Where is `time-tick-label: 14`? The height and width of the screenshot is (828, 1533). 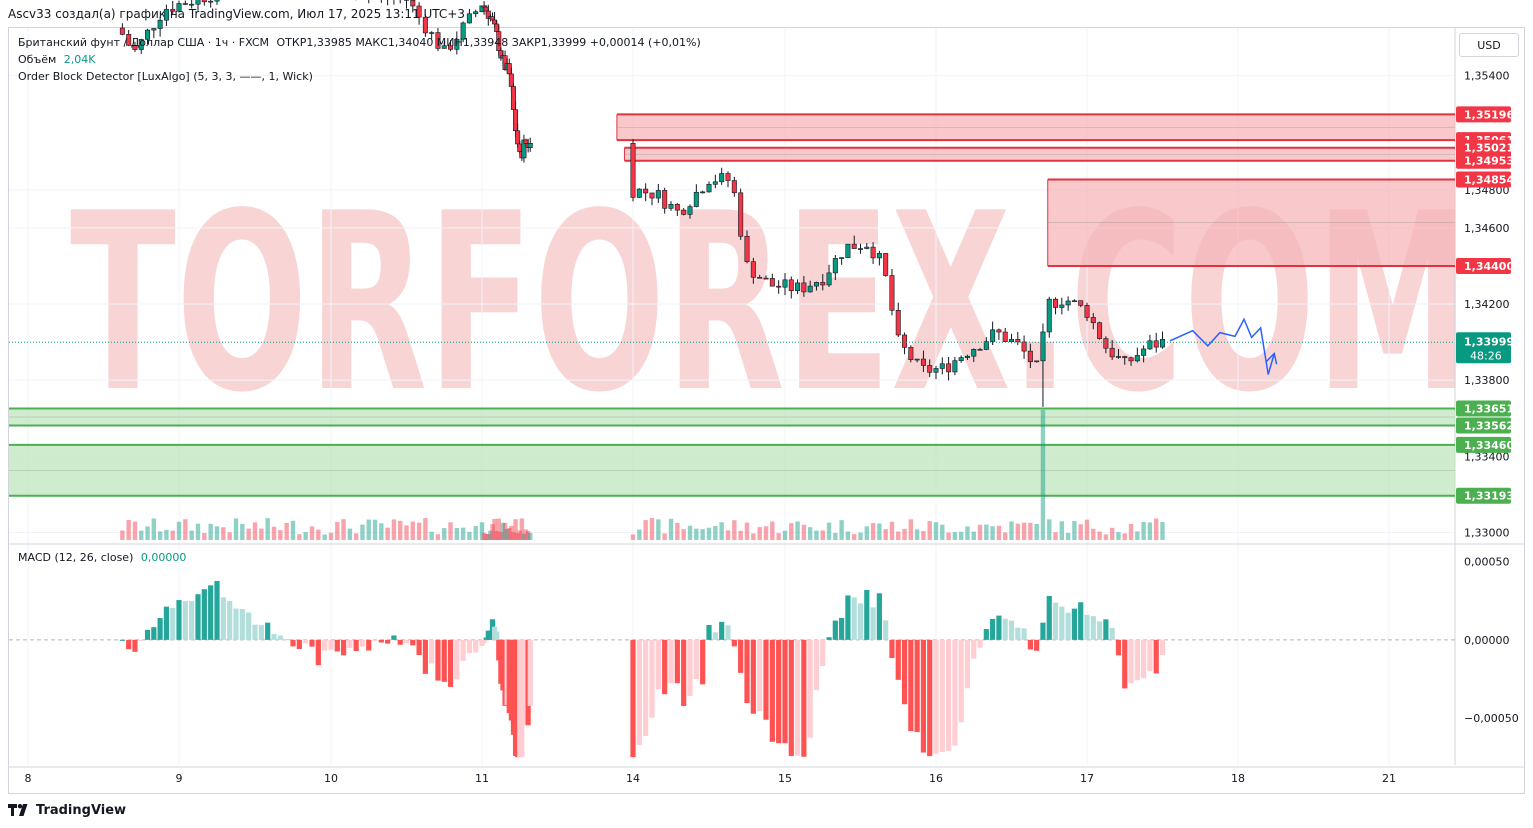 time-tick-label: 14 is located at coordinates (633, 778).